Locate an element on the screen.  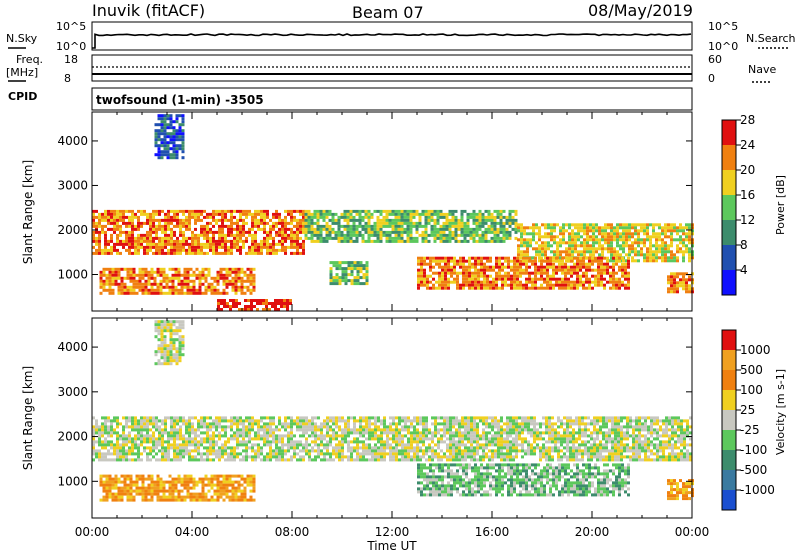
nsky-traces is located at coordinates (392, 41).